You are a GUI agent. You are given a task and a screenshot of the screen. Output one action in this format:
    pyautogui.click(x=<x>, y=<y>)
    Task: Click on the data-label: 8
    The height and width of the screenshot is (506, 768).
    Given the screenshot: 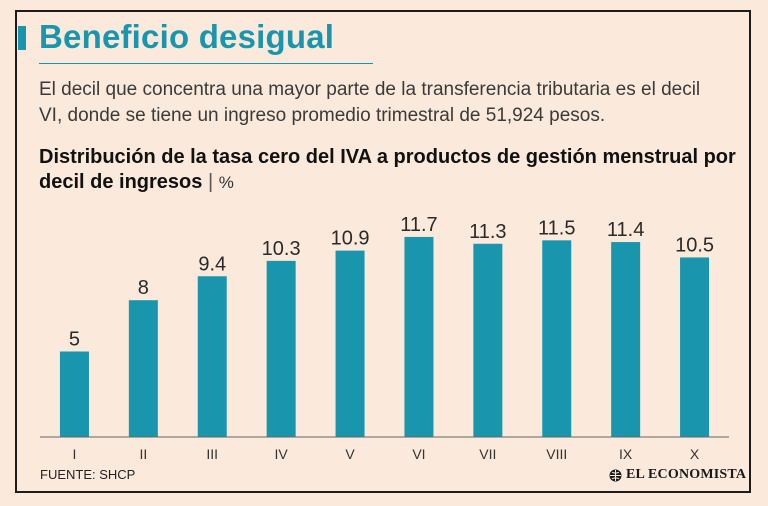 What is the action you would take?
    pyautogui.click(x=143, y=288)
    